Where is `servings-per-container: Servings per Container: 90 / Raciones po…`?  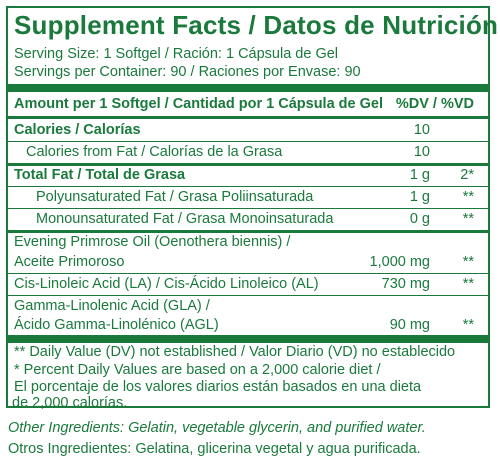 servings-per-container: Servings per Container: 90 / Raciones po… is located at coordinates (187, 72).